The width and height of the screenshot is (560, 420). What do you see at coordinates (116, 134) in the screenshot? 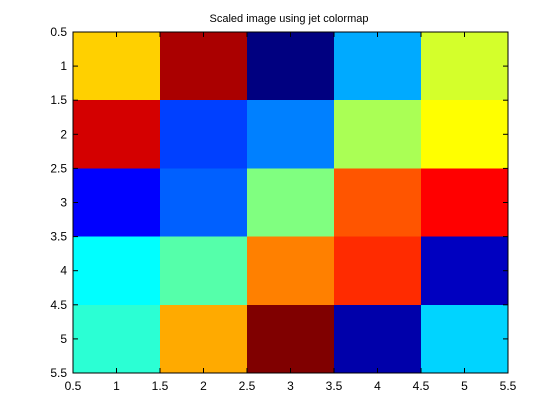
I see `heatmap-cell-r2-c0` at bounding box center [116, 134].